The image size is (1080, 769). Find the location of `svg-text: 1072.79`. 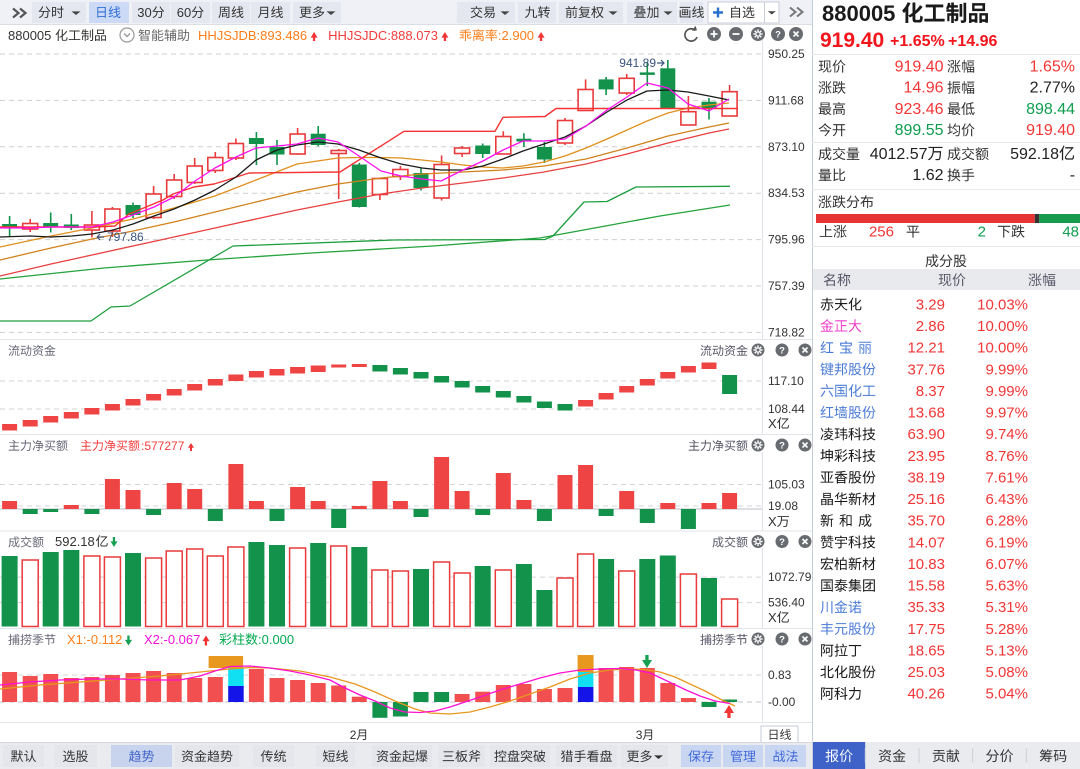

svg-text: 1072.79 is located at coordinates (790, 577).